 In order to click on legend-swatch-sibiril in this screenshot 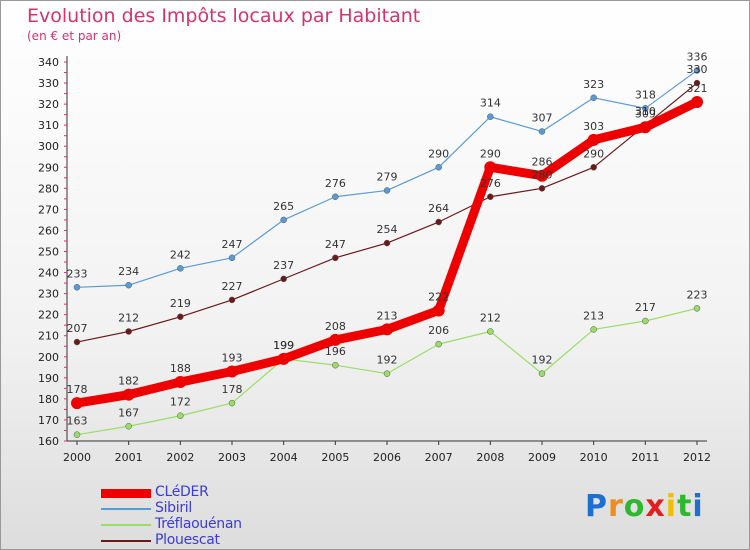, I will do `click(126, 509)`.